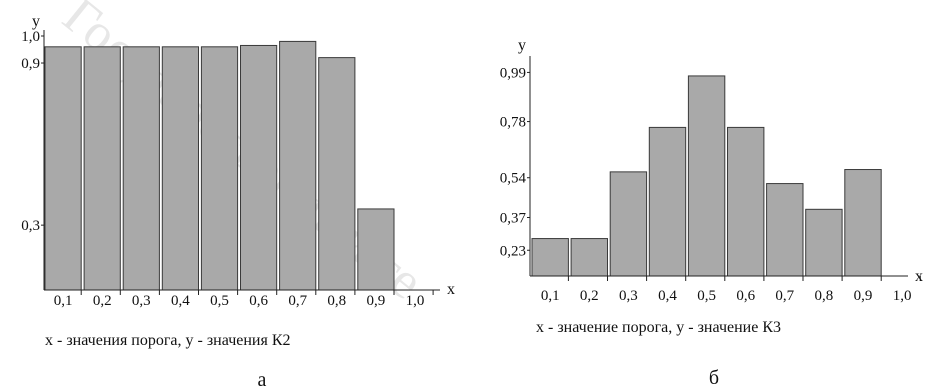 The height and width of the screenshot is (390, 927). What do you see at coordinates (30, 37) in the screenshot?
I see `y-tick-label: 1,0` at bounding box center [30, 37].